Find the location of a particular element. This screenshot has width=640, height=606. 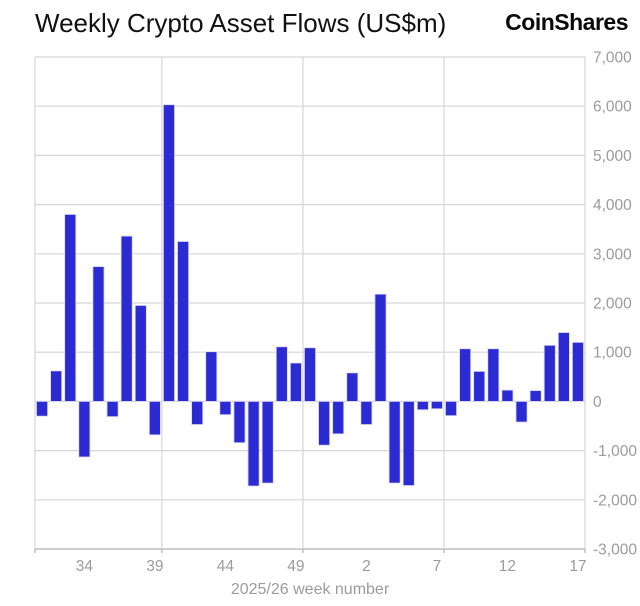

y-axis-label: -2,000 is located at coordinates (615, 500).